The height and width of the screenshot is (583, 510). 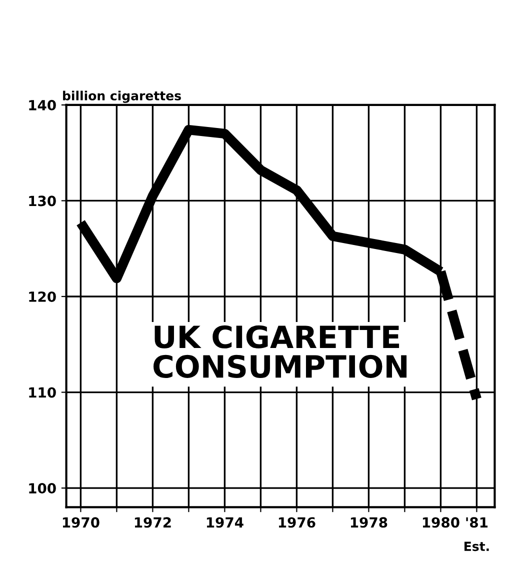 I want to click on x-tick-label: 1974, so click(x=225, y=522).